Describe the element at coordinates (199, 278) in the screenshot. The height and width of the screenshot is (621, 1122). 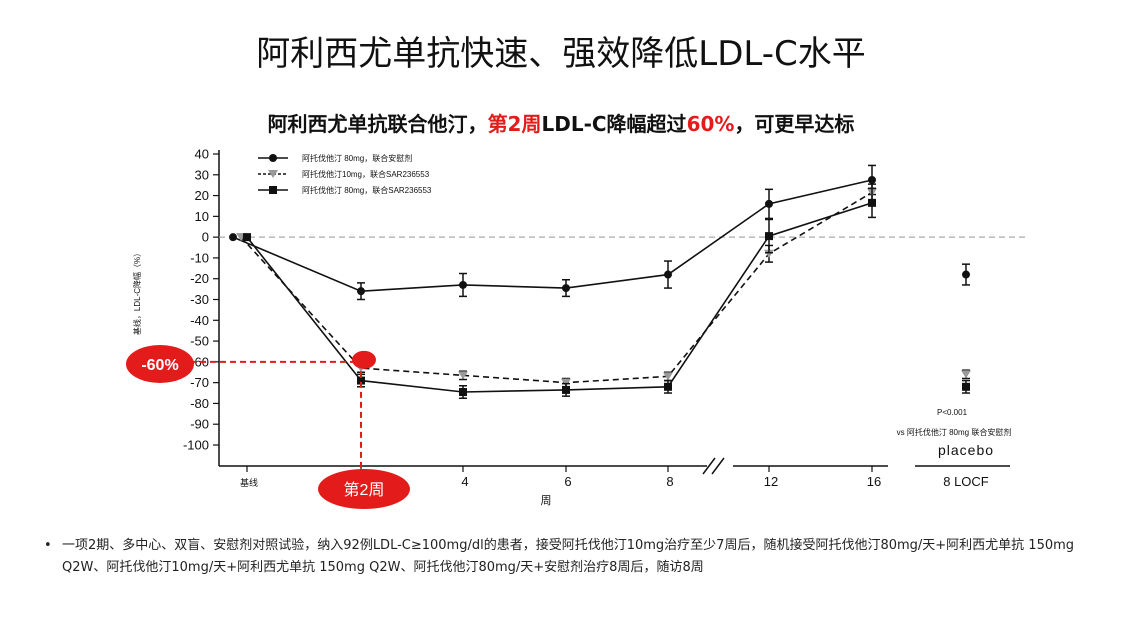
I see `y-tick-label-6: -20` at that location.